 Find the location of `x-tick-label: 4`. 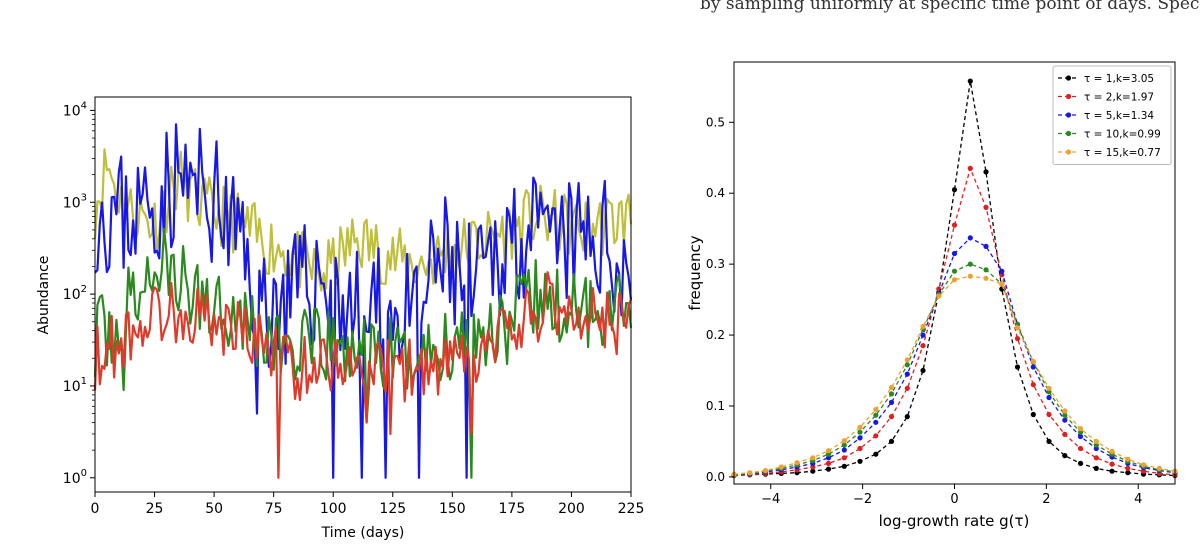

x-tick-label: 4 is located at coordinates (1138, 499).